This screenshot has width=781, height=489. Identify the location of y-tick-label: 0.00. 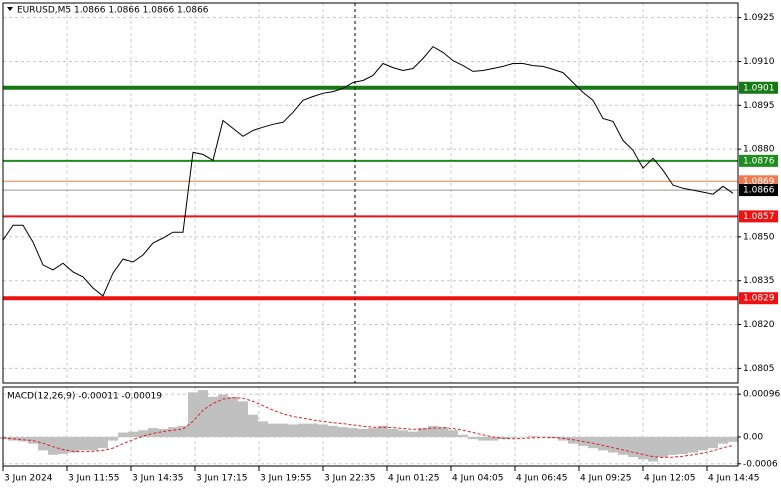
(753, 437).